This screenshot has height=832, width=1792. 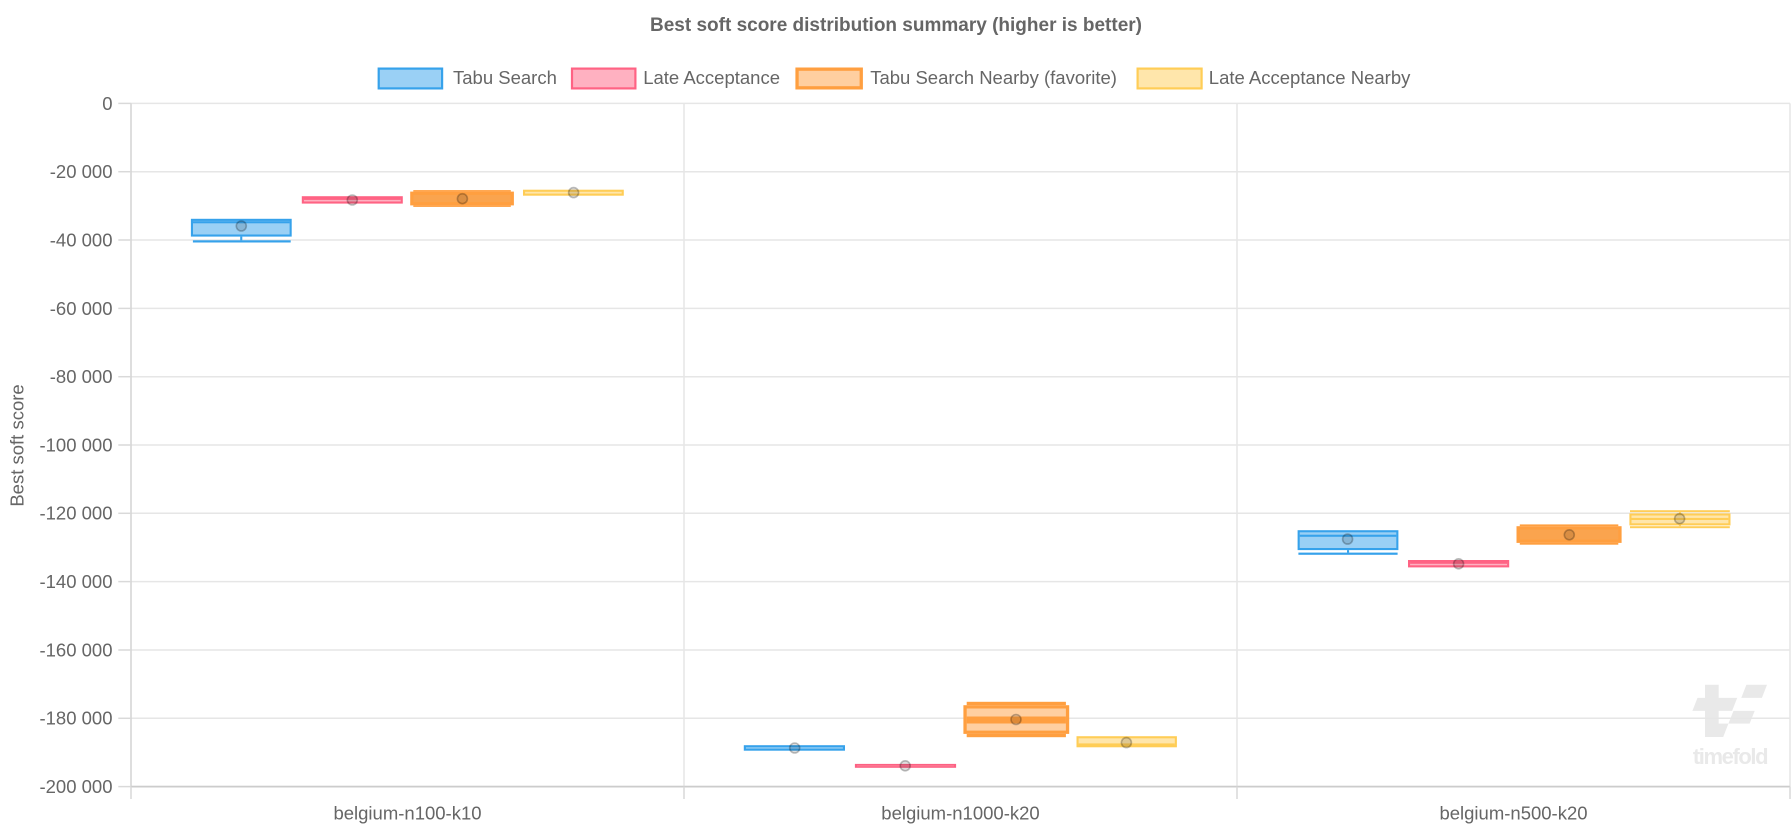 I want to click on svg-text: Late Acceptance Nearby, so click(x=1310, y=77).